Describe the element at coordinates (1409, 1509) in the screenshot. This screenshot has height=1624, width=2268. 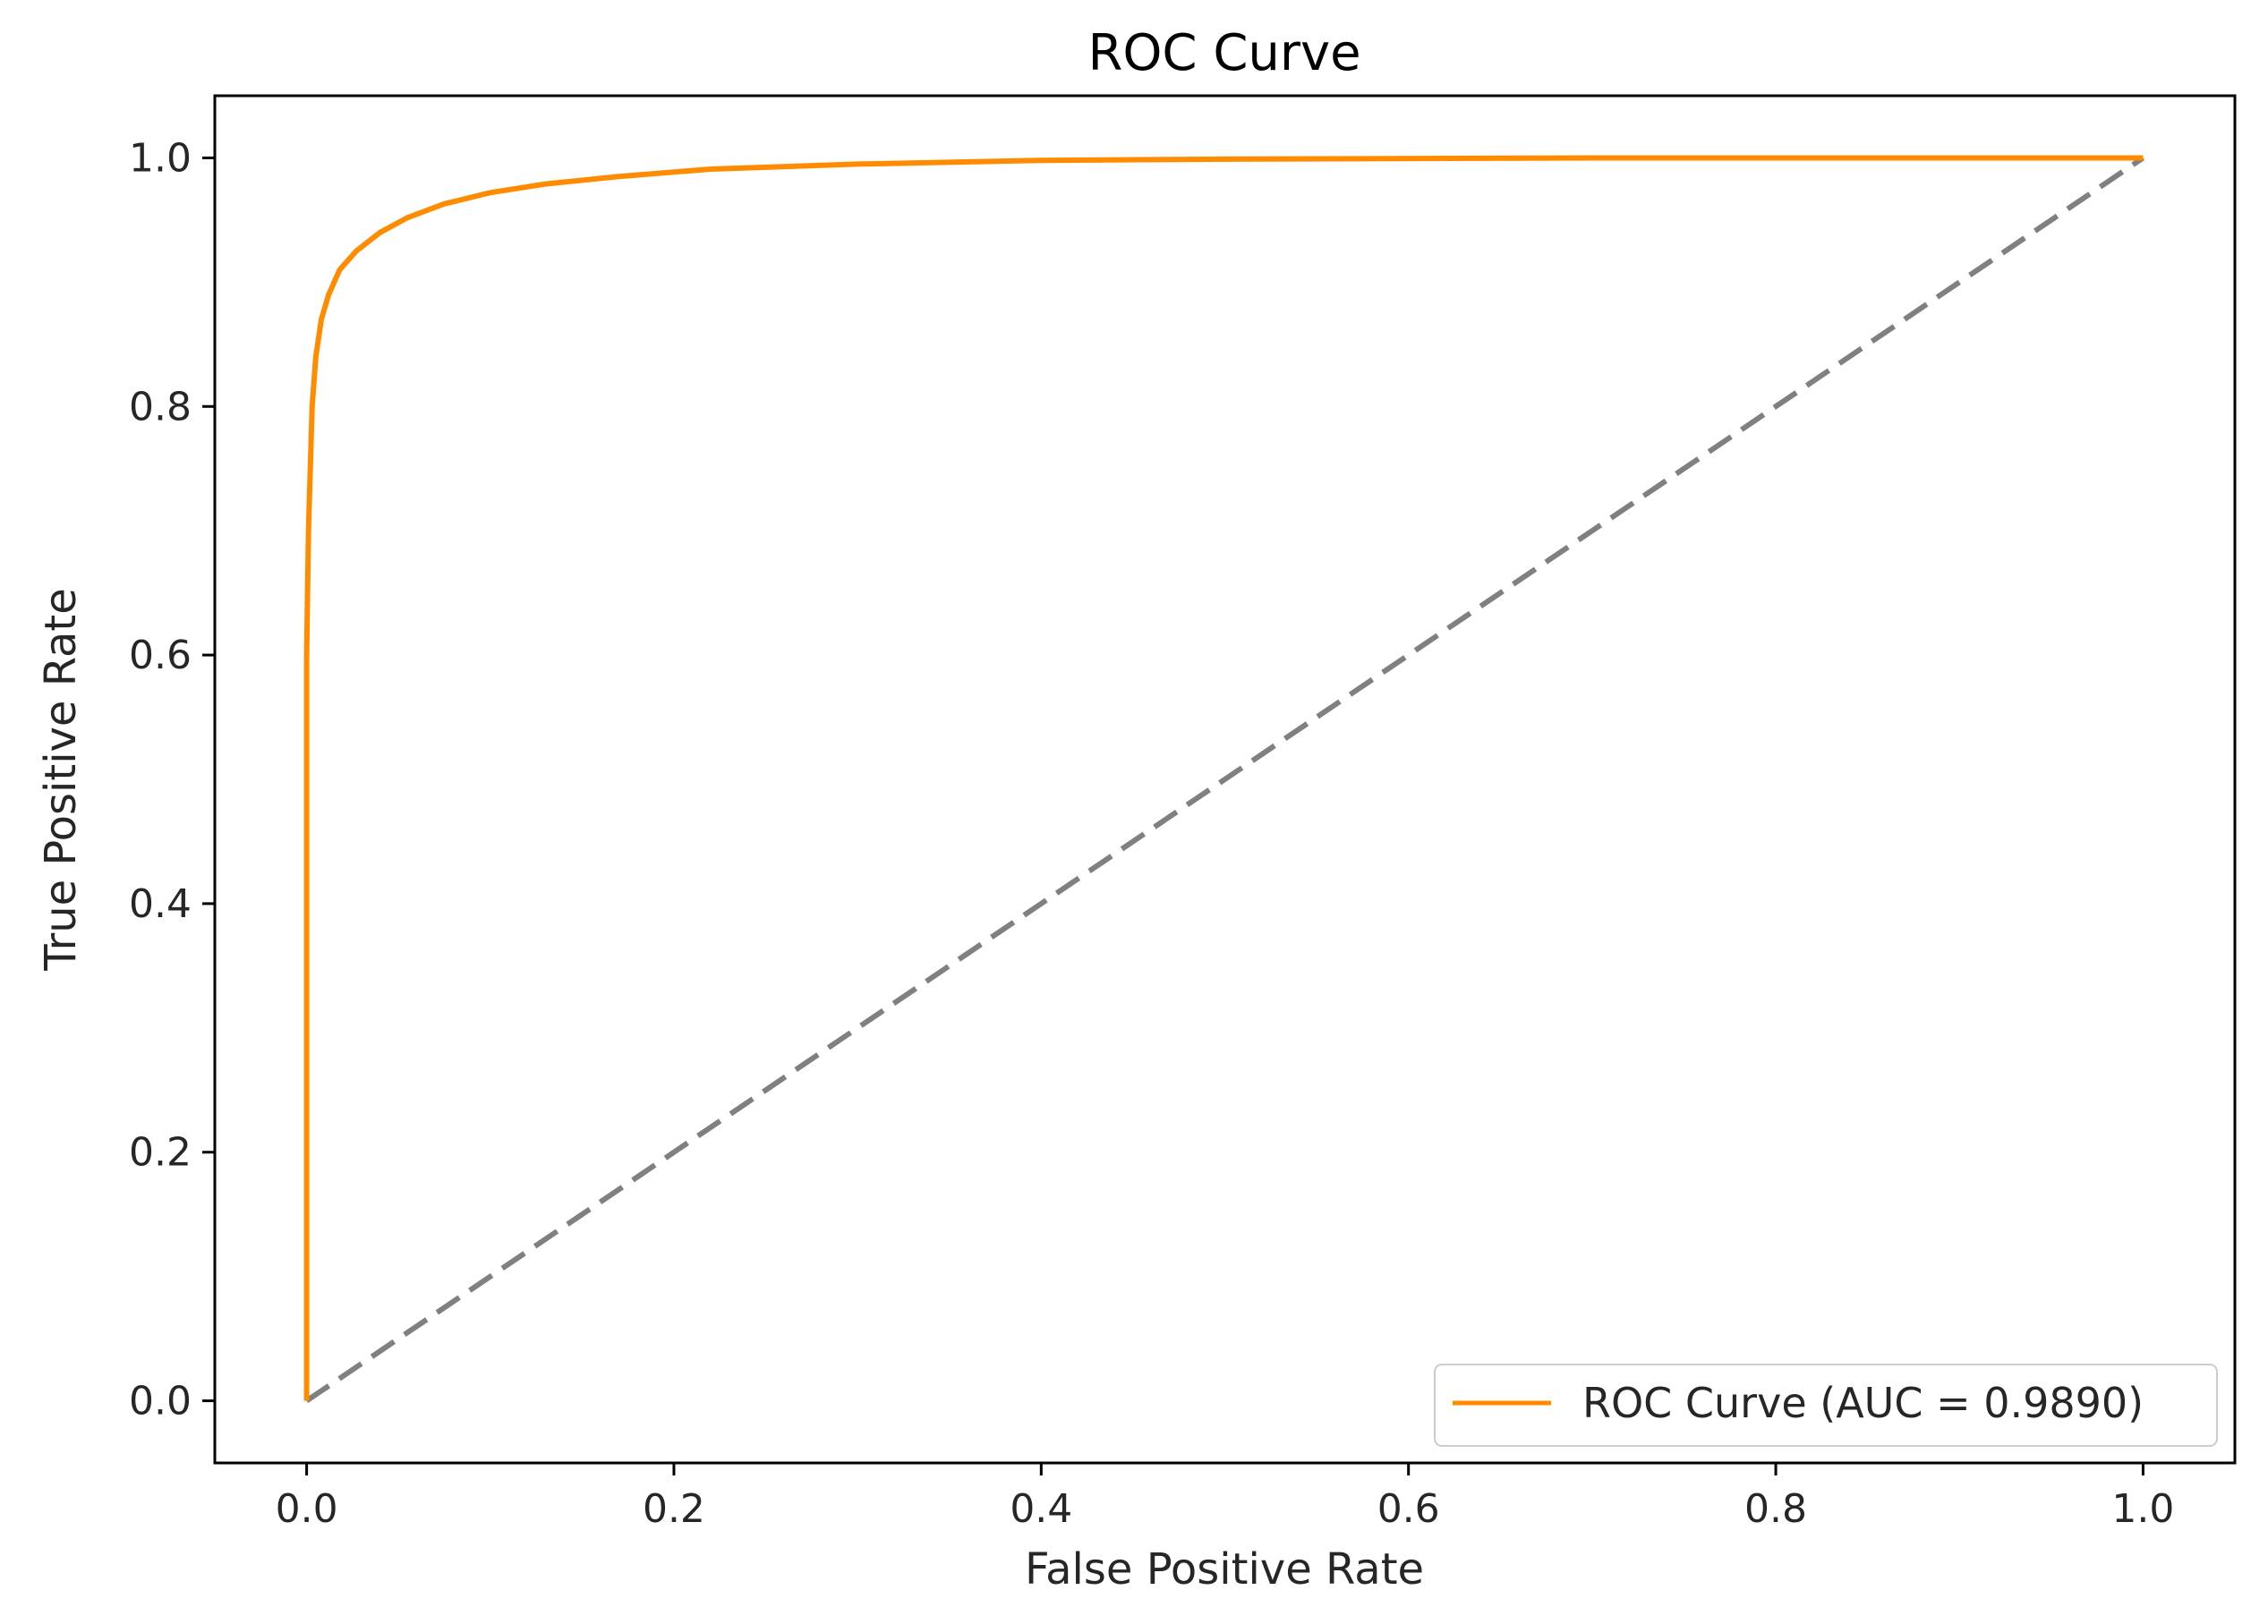
I see `x-tick-label: 0.6` at that location.